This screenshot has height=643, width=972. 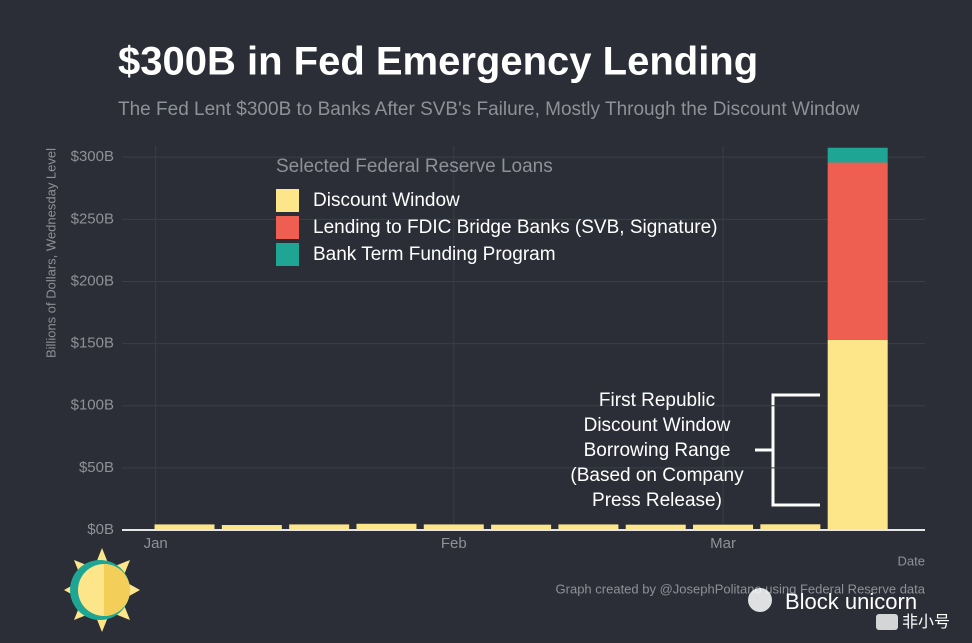 What do you see at coordinates (787, 450) in the screenshot?
I see `annotation-bracket` at bounding box center [787, 450].